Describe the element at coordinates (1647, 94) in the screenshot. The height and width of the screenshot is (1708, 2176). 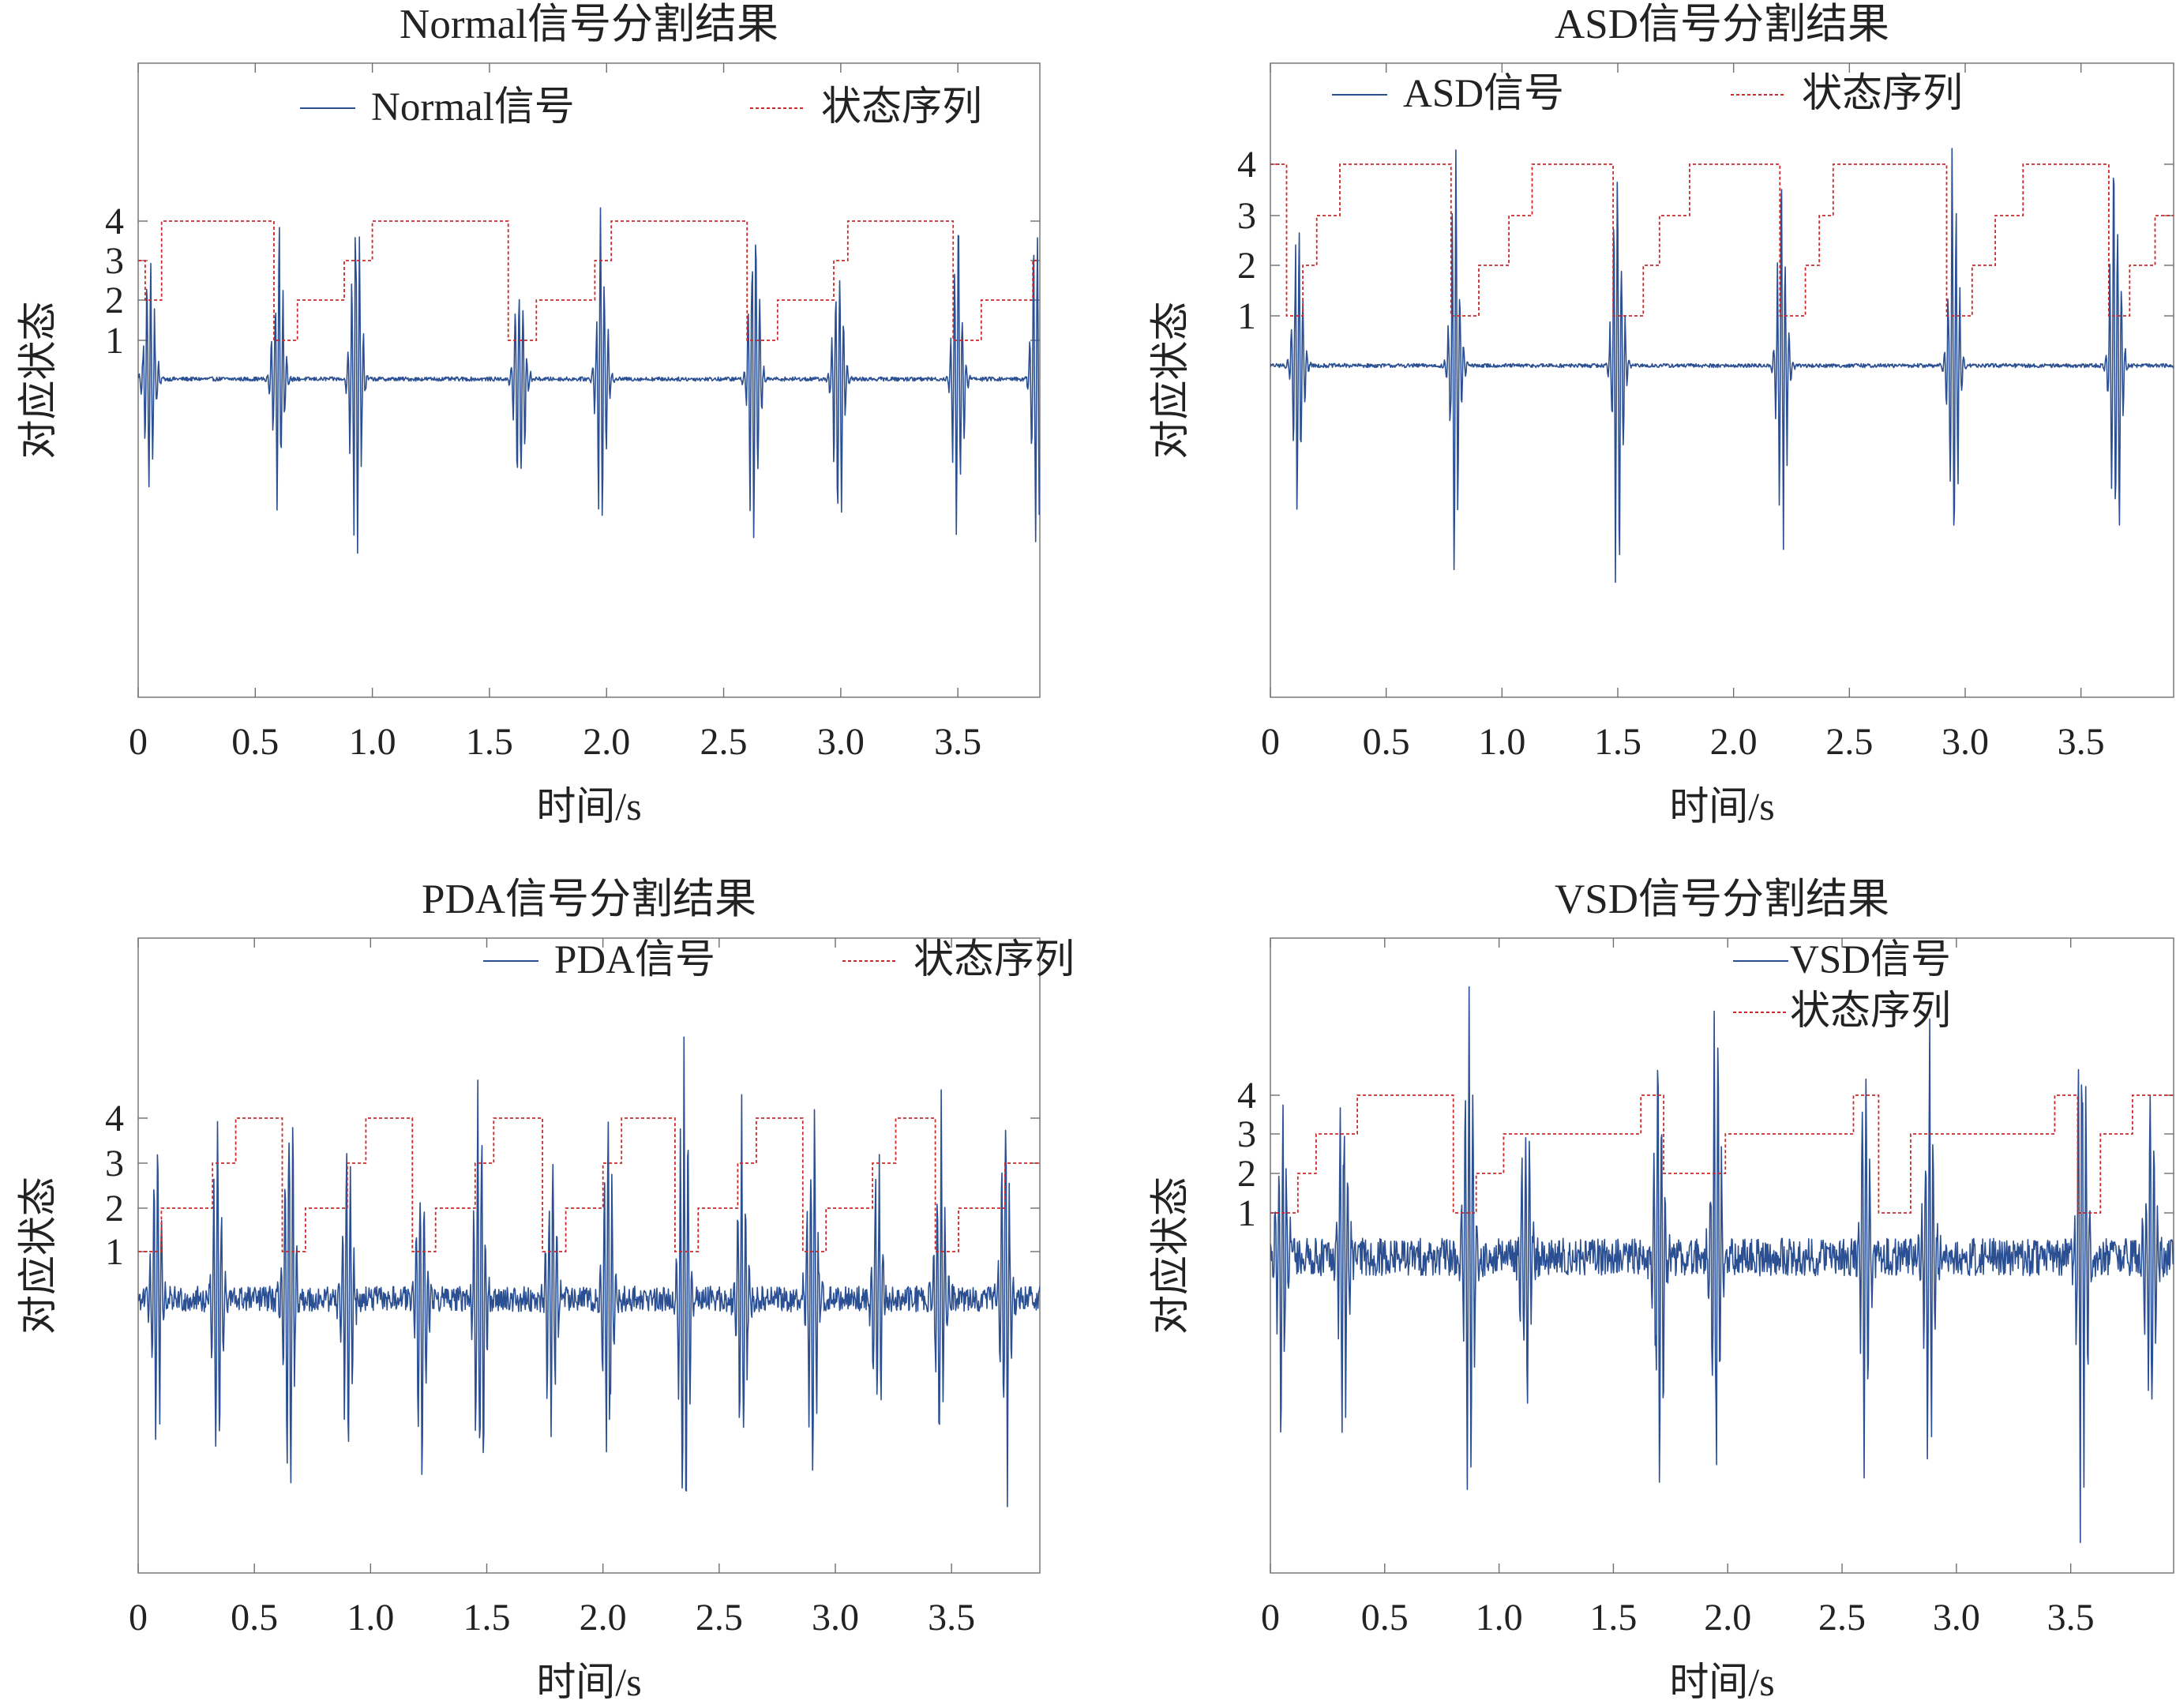
I see `legend: ASD信号 状态序列` at that location.